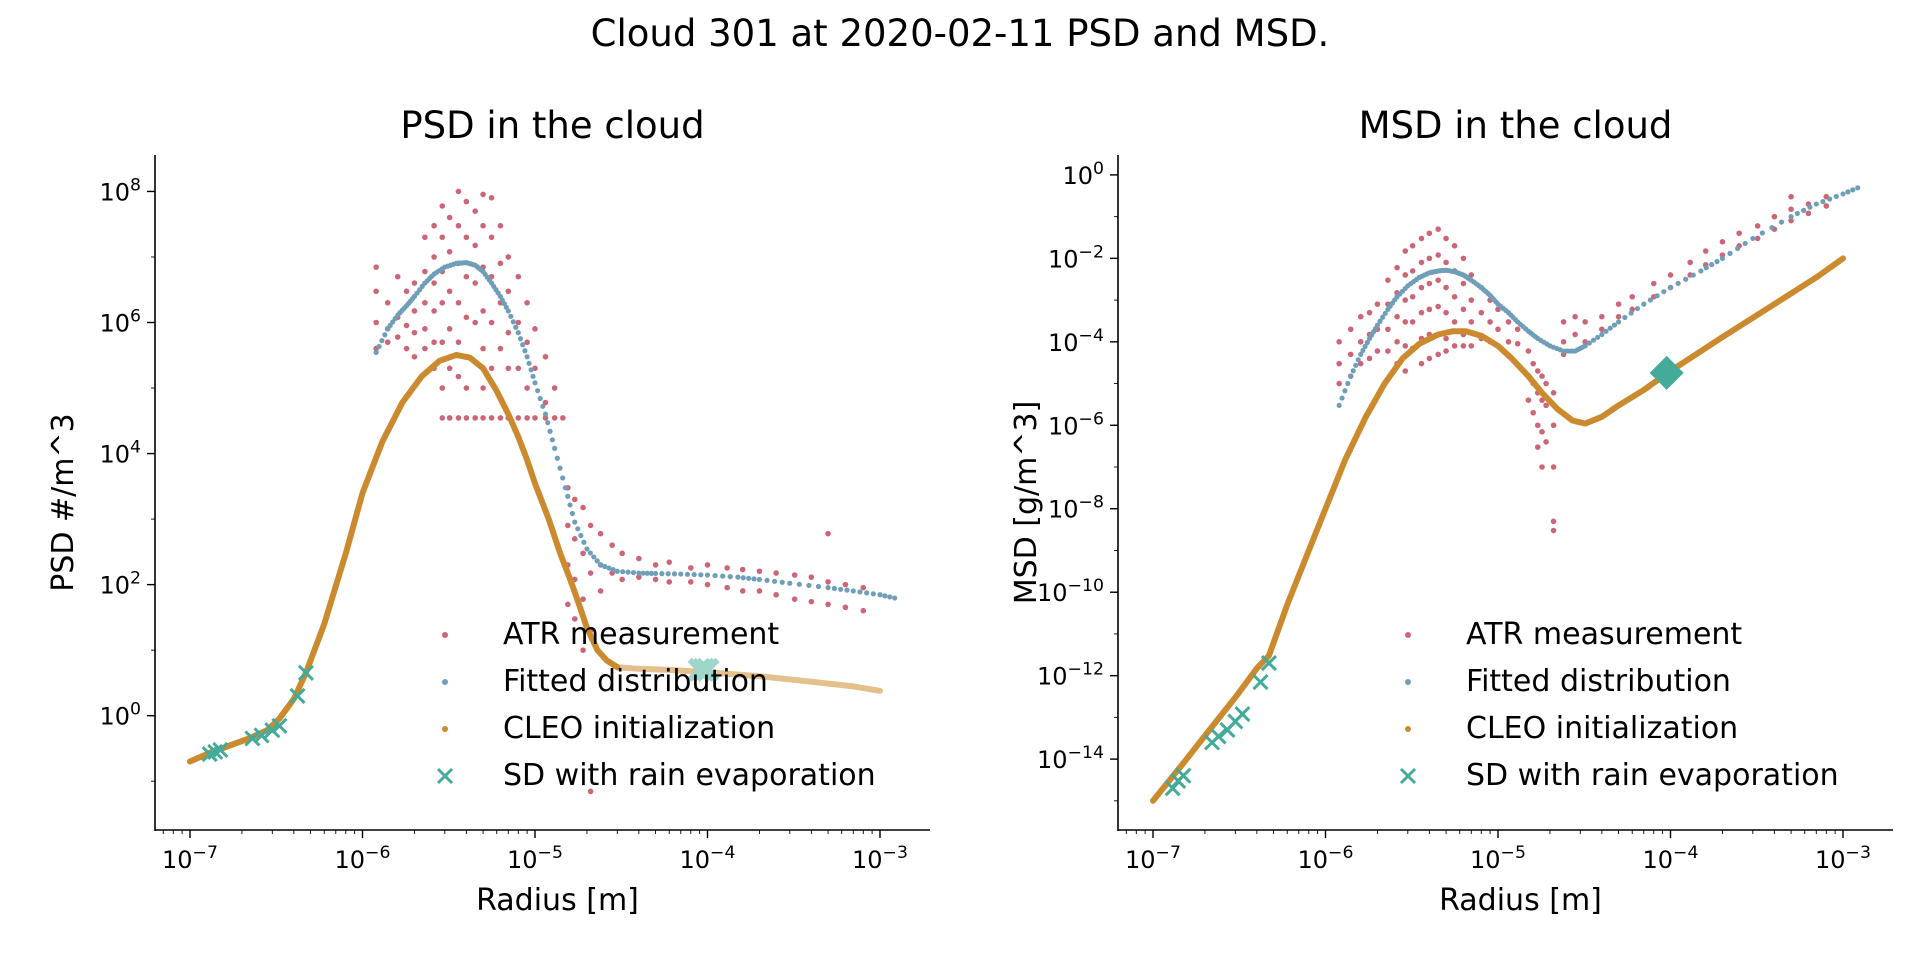  Describe the element at coordinates (445, 776) in the screenshot. I see `legend-sd-marker` at that location.